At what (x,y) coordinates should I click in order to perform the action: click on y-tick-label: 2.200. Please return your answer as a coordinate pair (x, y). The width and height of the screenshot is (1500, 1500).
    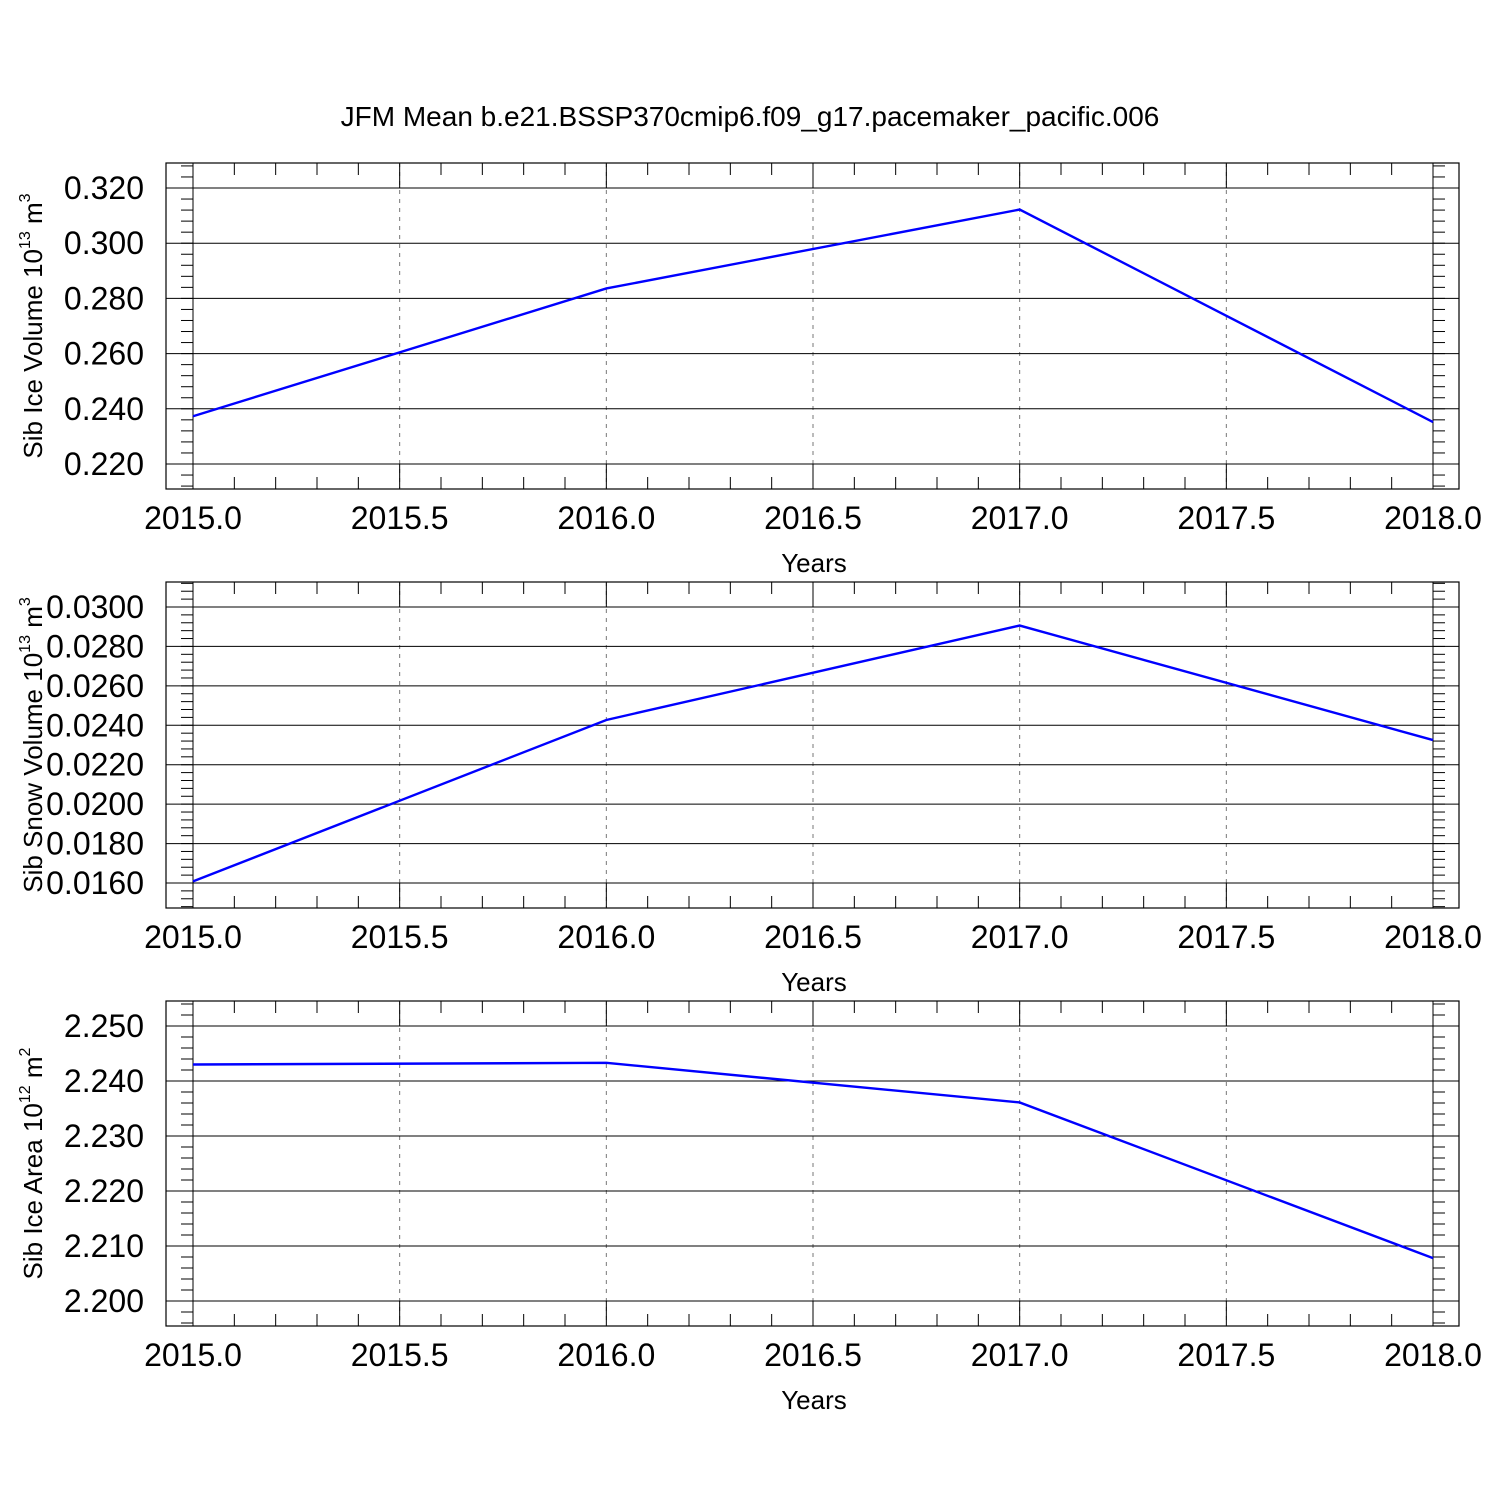
    Looking at the image, I should click on (104, 1301).